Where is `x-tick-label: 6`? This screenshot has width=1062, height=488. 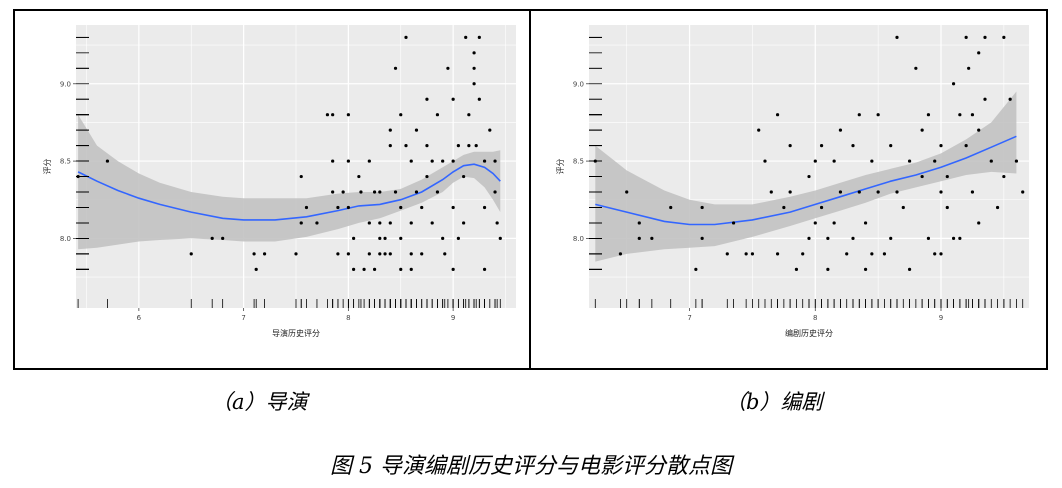 x-tick-label: 6 is located at coordinates (139, 318).